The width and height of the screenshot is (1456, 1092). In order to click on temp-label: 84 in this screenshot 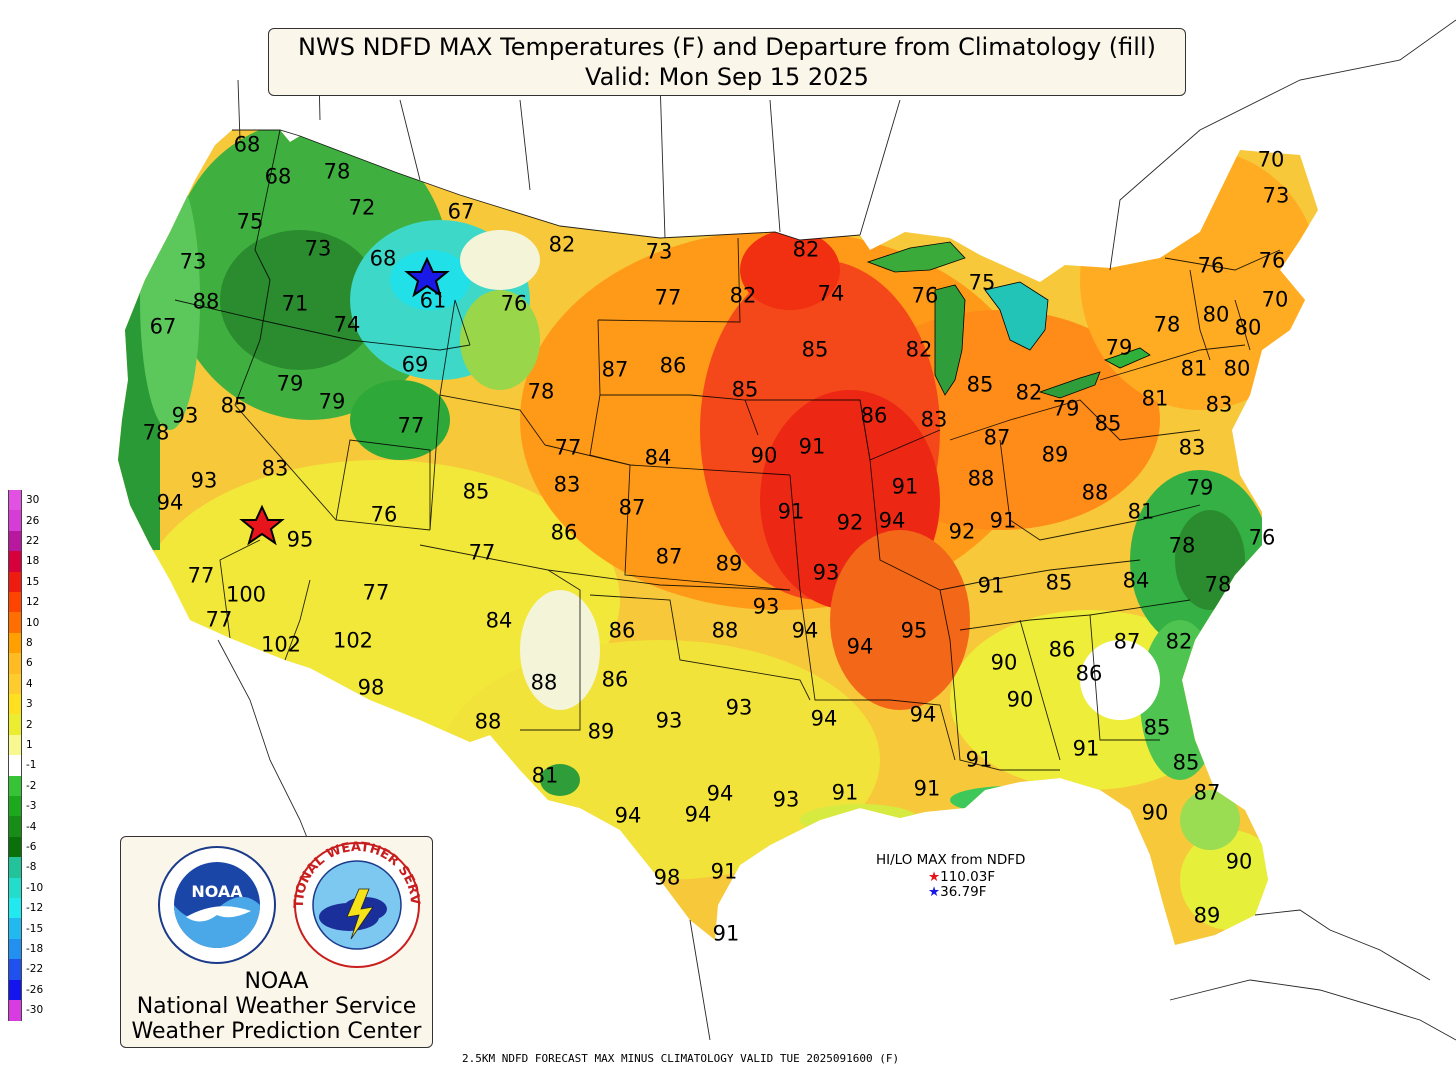, I will do `click(499, 620)`.